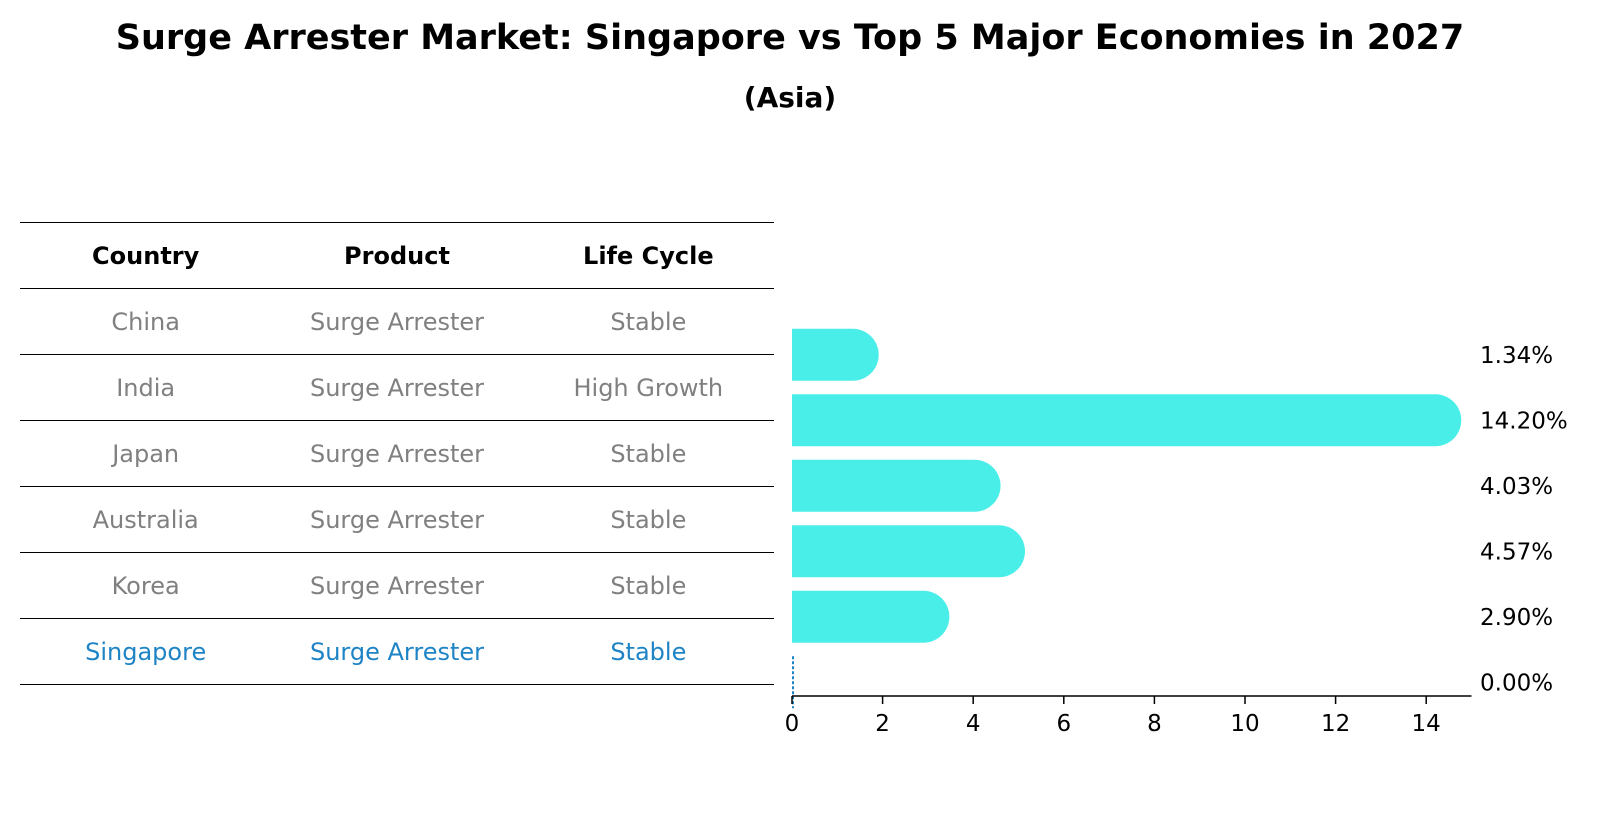  What do you see at coordinates (1127, 420) in the screenshot?
I see `bar-india` at bounding box center [1127, 420].